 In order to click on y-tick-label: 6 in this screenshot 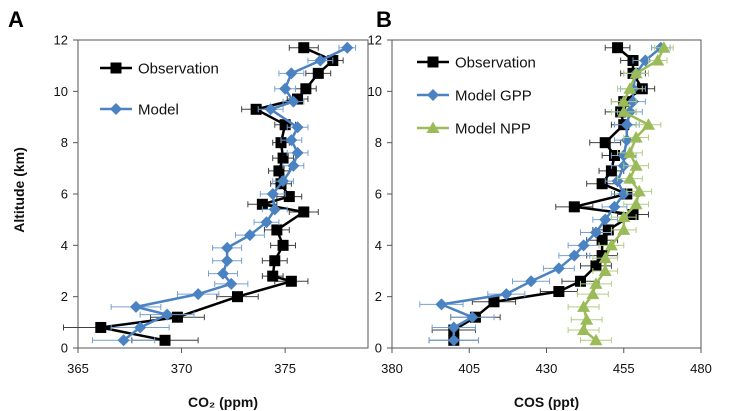, I will do `click(378, 194)`.